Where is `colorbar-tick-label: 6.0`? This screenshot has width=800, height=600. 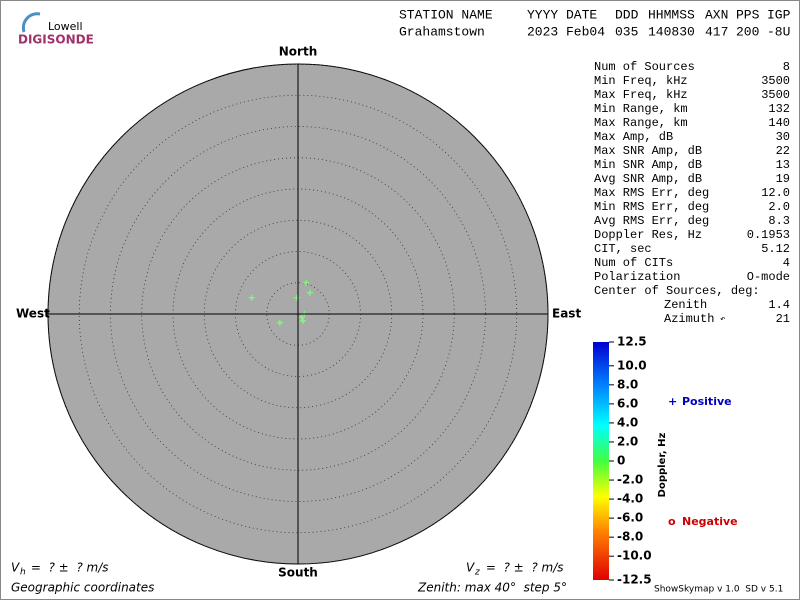
colorbar-tick-label: 6.0 is located at coordinates (627, 403).